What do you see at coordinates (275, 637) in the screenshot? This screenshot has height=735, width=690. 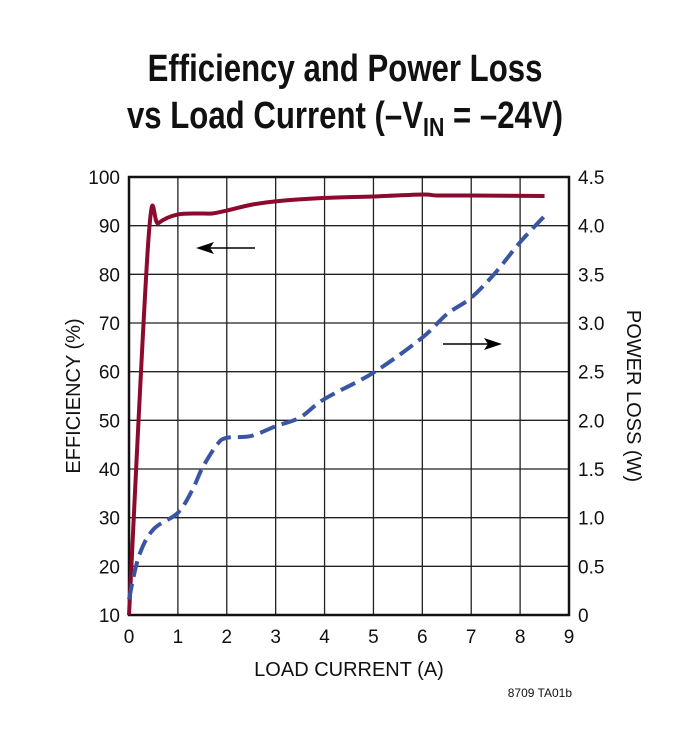 I see `x-tick-label: 3` at bounding box center [275, 637].